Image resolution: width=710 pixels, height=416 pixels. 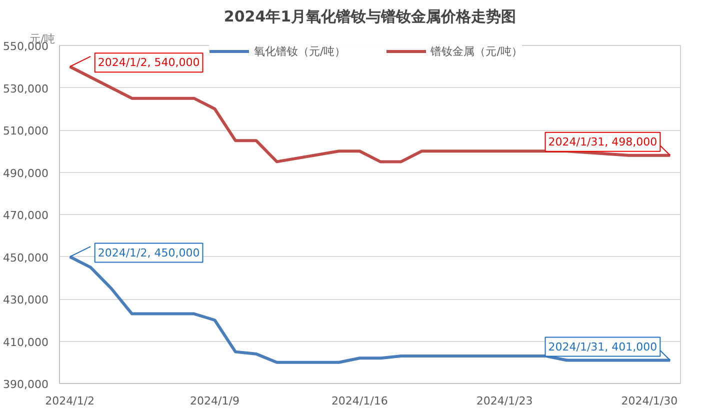 What do you see at coordinates (370, 17) in the screenshot?
I see `chart-title: 2024年1月氧化镨钕与镨钕金属价格走势图` at bounding box center [370, 17].